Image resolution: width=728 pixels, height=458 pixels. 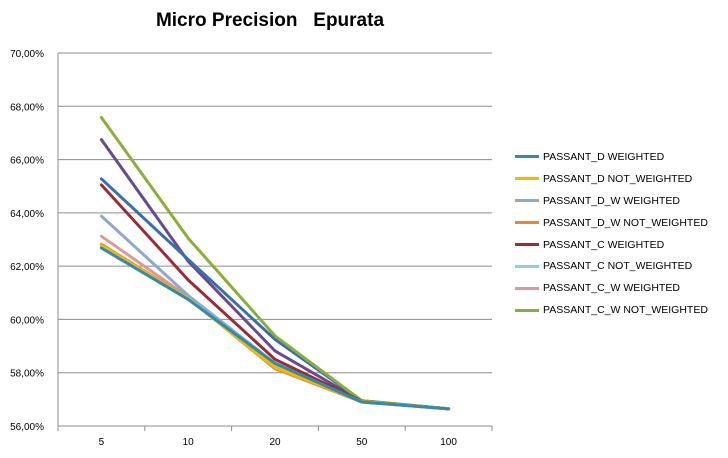 I want to click on legend-label: PASSANT_C_W WEIGHTED, so click(x=611, y=288).